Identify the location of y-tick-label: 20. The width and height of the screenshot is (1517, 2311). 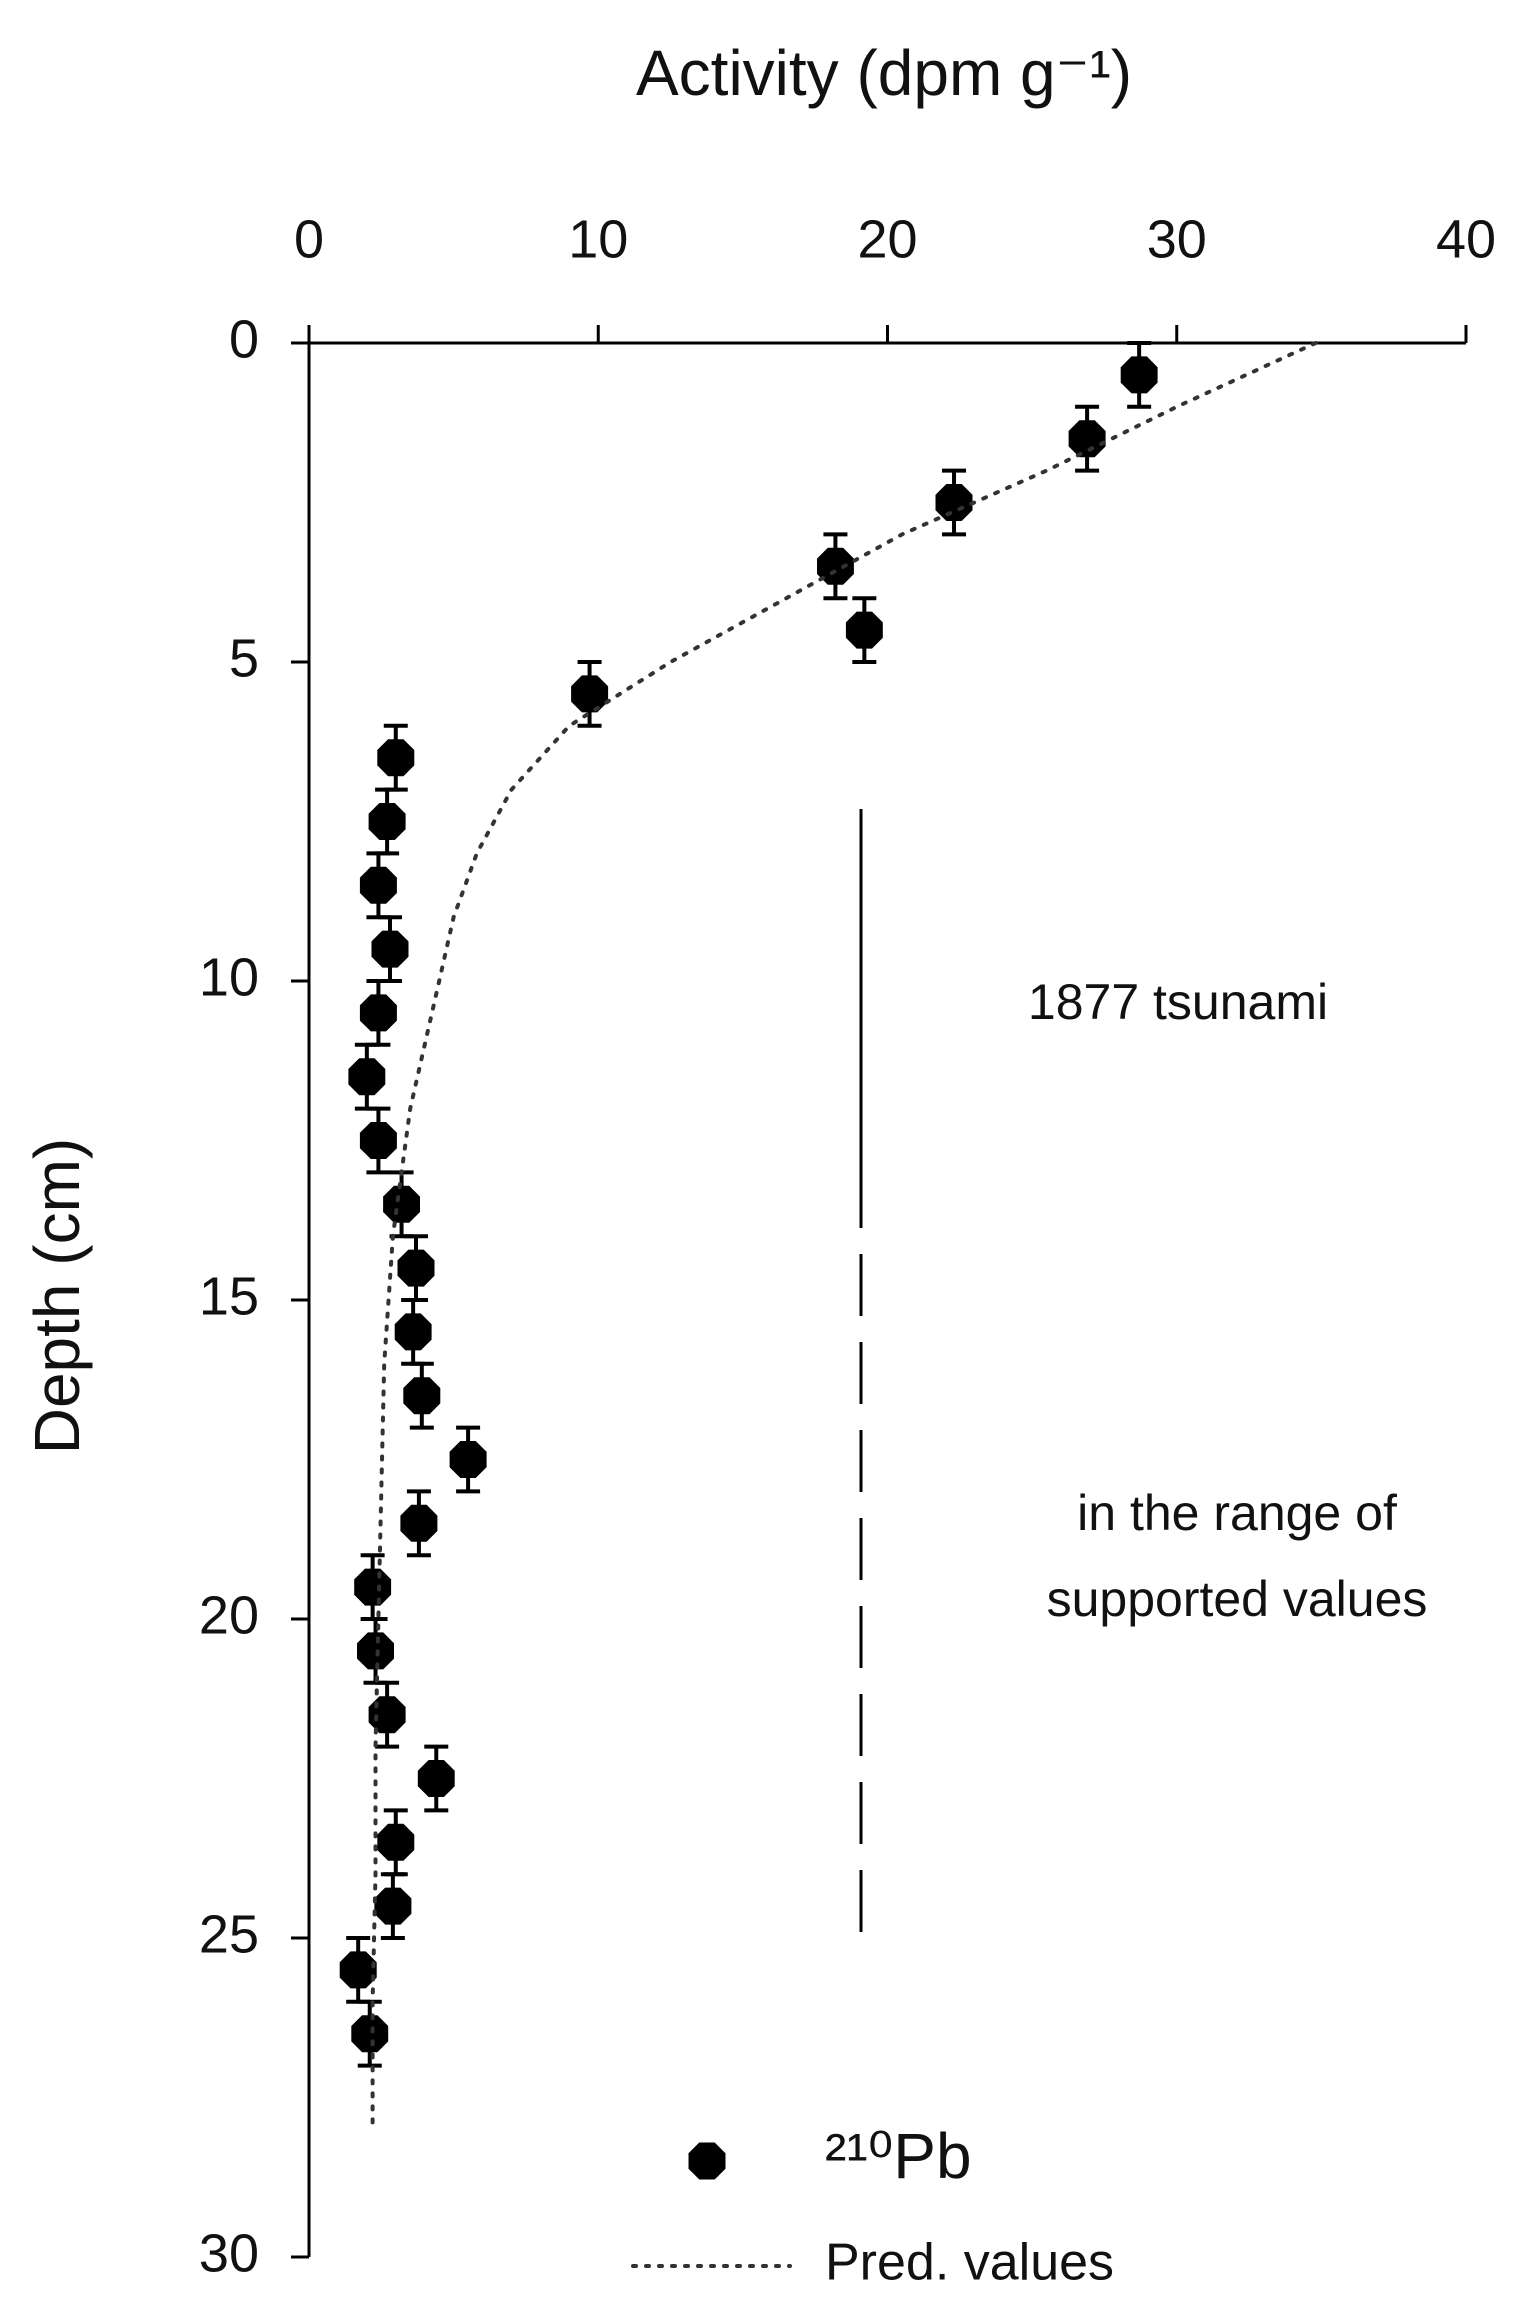
(229, 1615).